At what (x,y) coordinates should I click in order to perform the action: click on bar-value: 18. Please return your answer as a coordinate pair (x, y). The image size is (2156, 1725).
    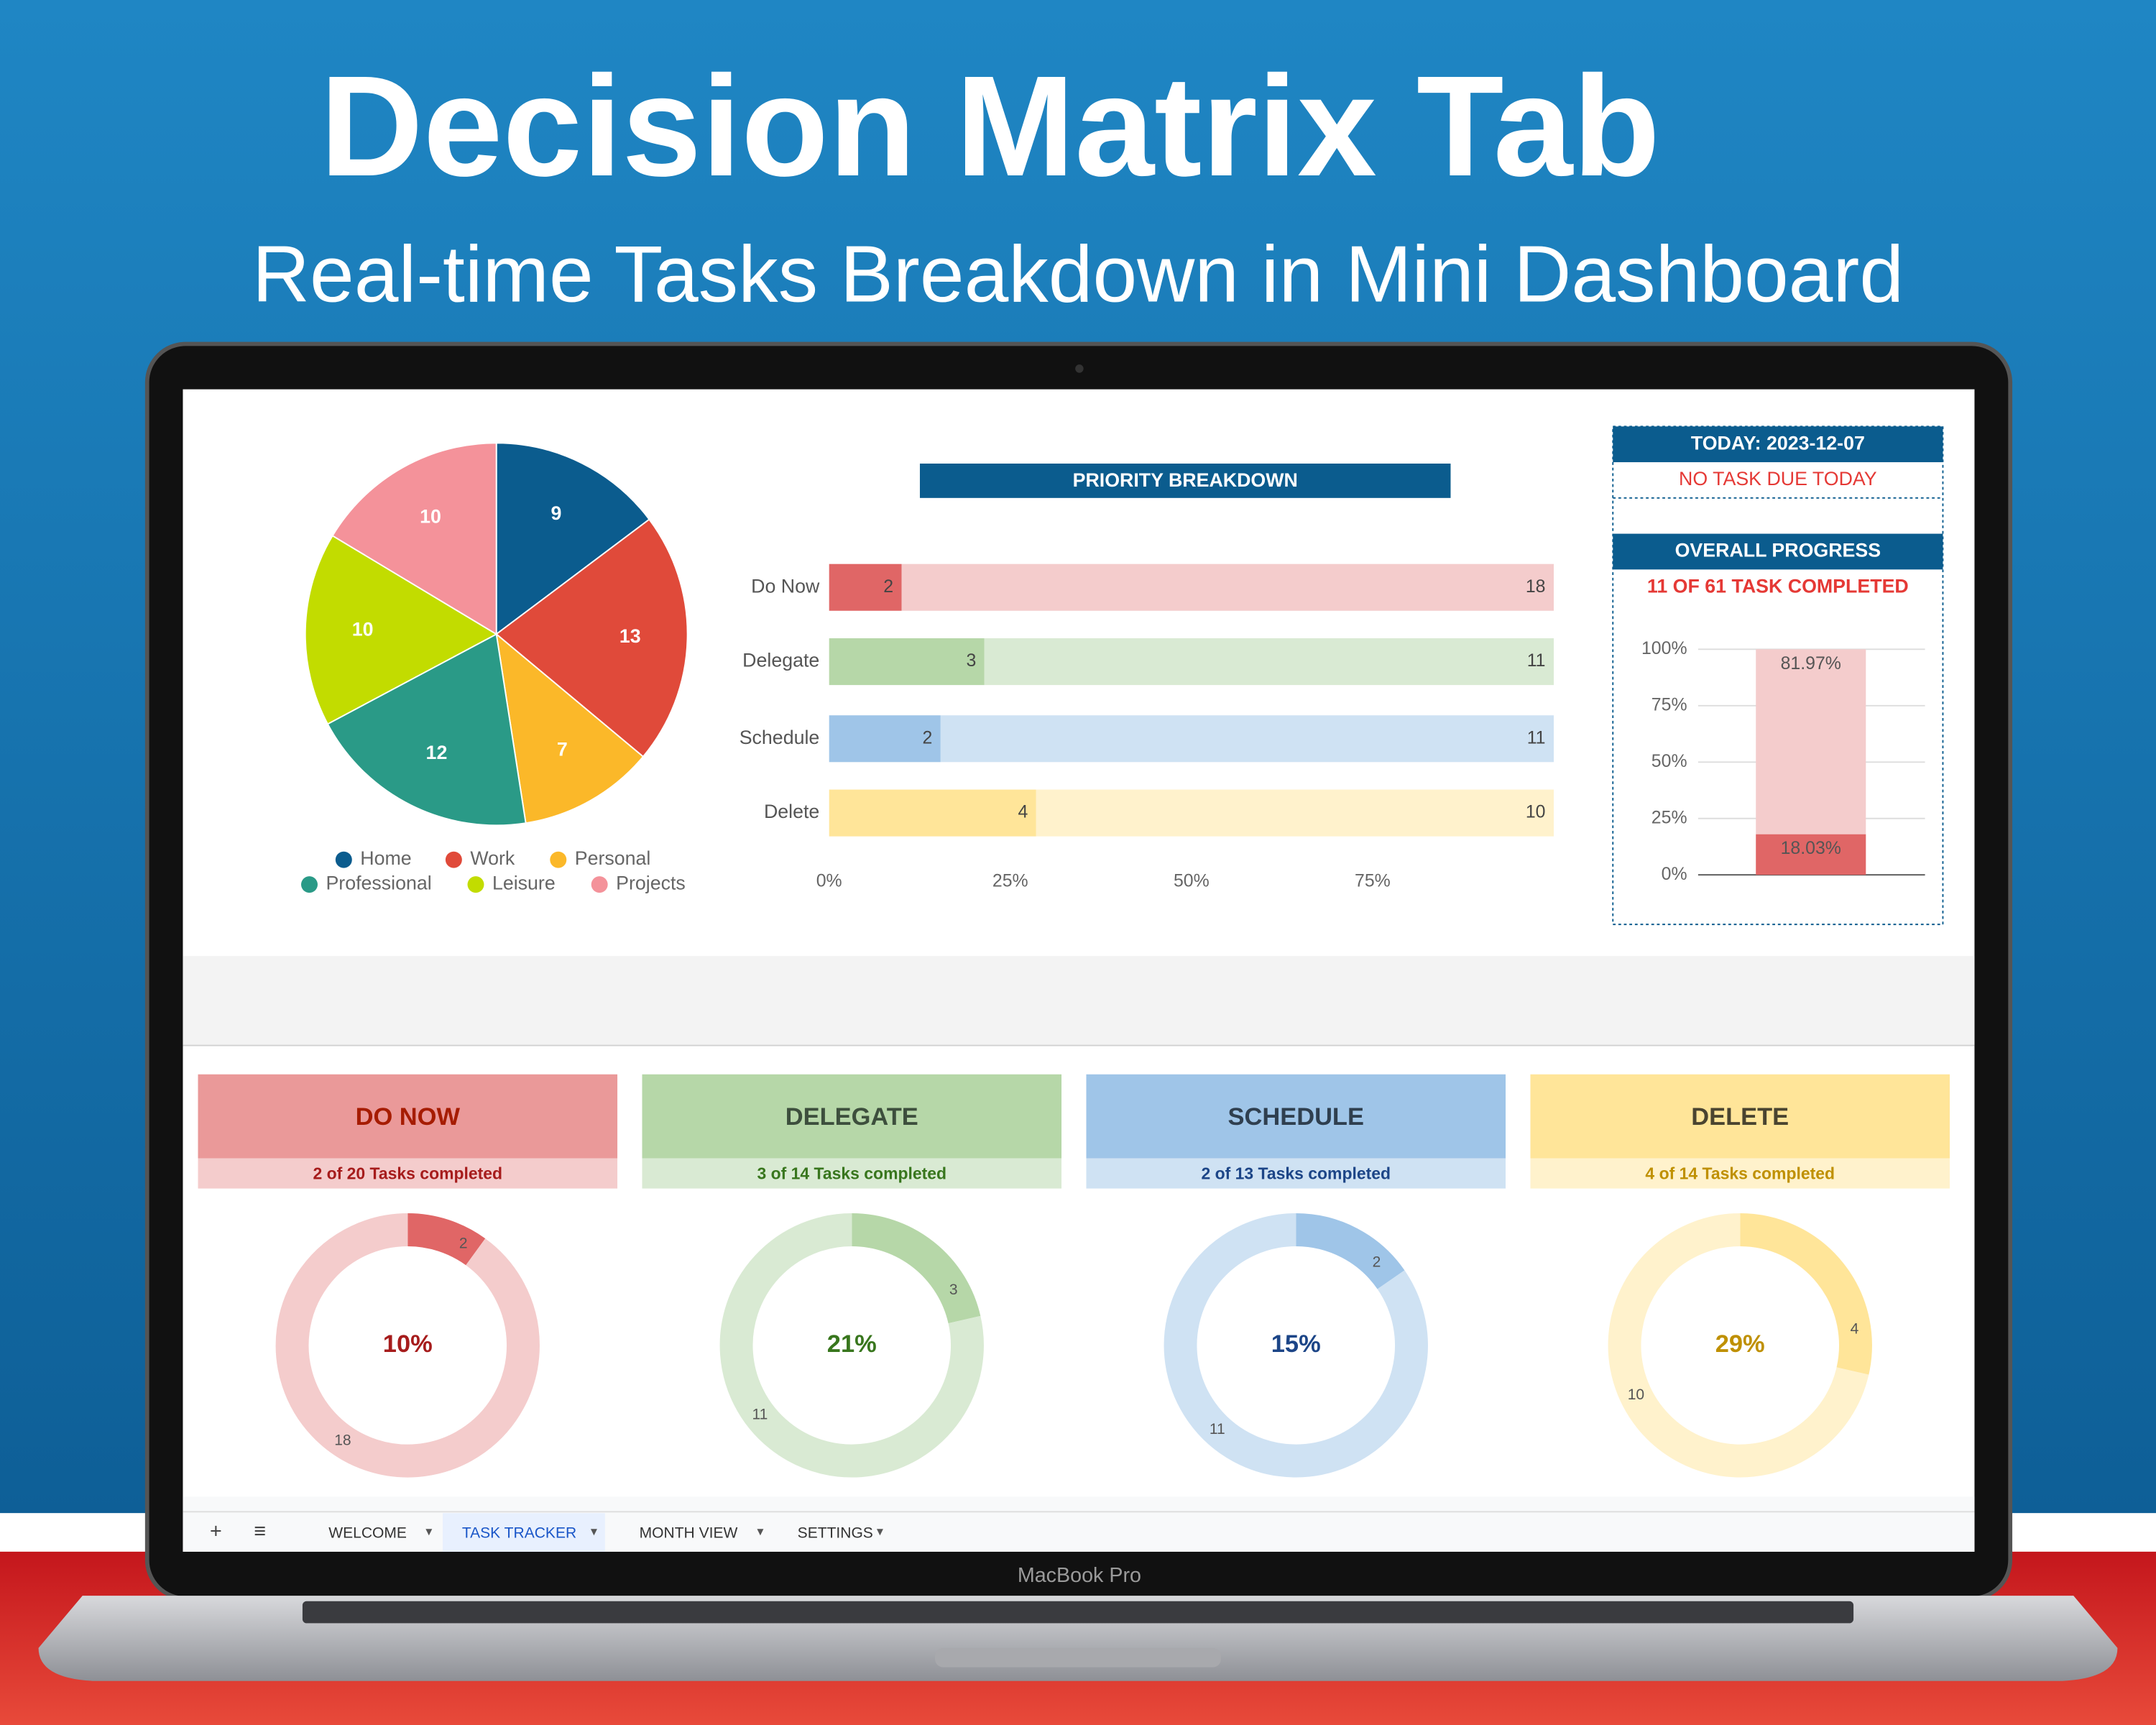
    Looking at the image, I should click on (1536, 586).